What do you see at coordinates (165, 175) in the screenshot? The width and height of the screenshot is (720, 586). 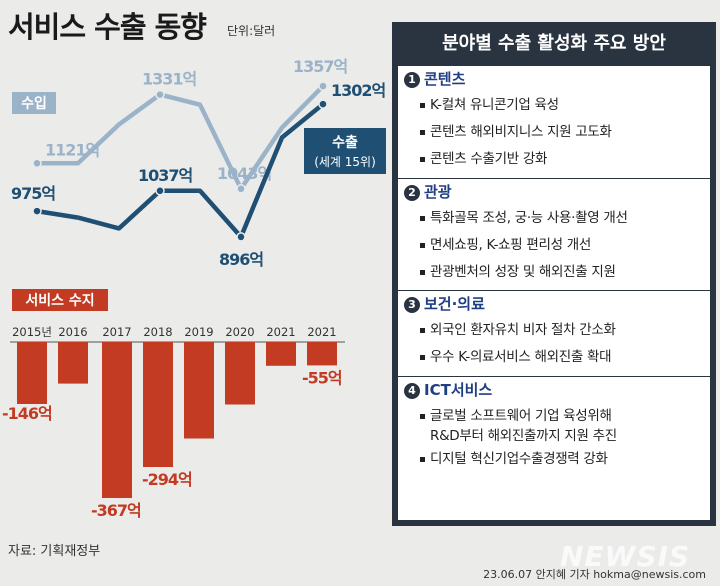 I see `data-label: 1037억` at bounding box center [165, 175].